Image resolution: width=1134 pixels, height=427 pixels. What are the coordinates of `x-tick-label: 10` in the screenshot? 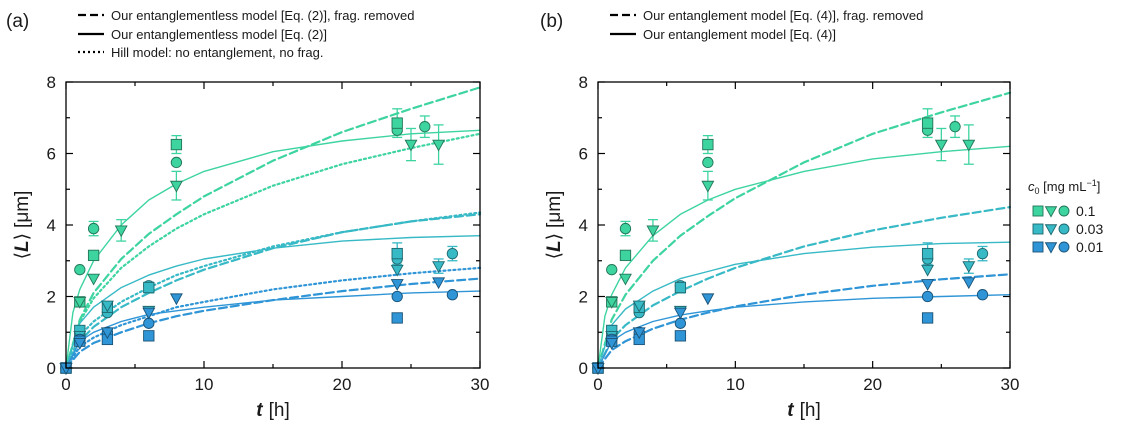 It's located at (735, 384).